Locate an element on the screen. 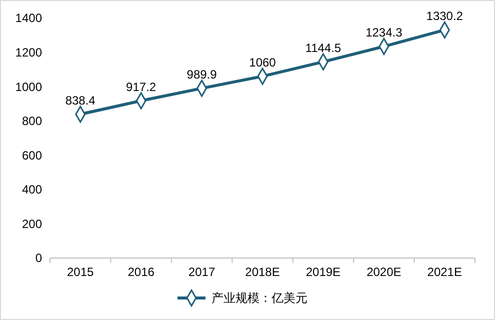  y-tick-label: 1000 is located at coordinates (28, 87).